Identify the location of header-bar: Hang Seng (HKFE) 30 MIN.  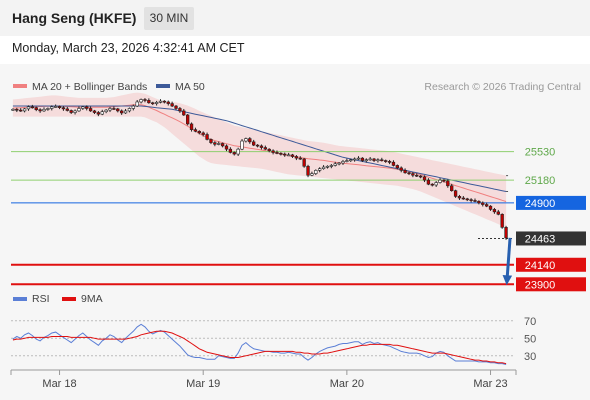
(295, 18).